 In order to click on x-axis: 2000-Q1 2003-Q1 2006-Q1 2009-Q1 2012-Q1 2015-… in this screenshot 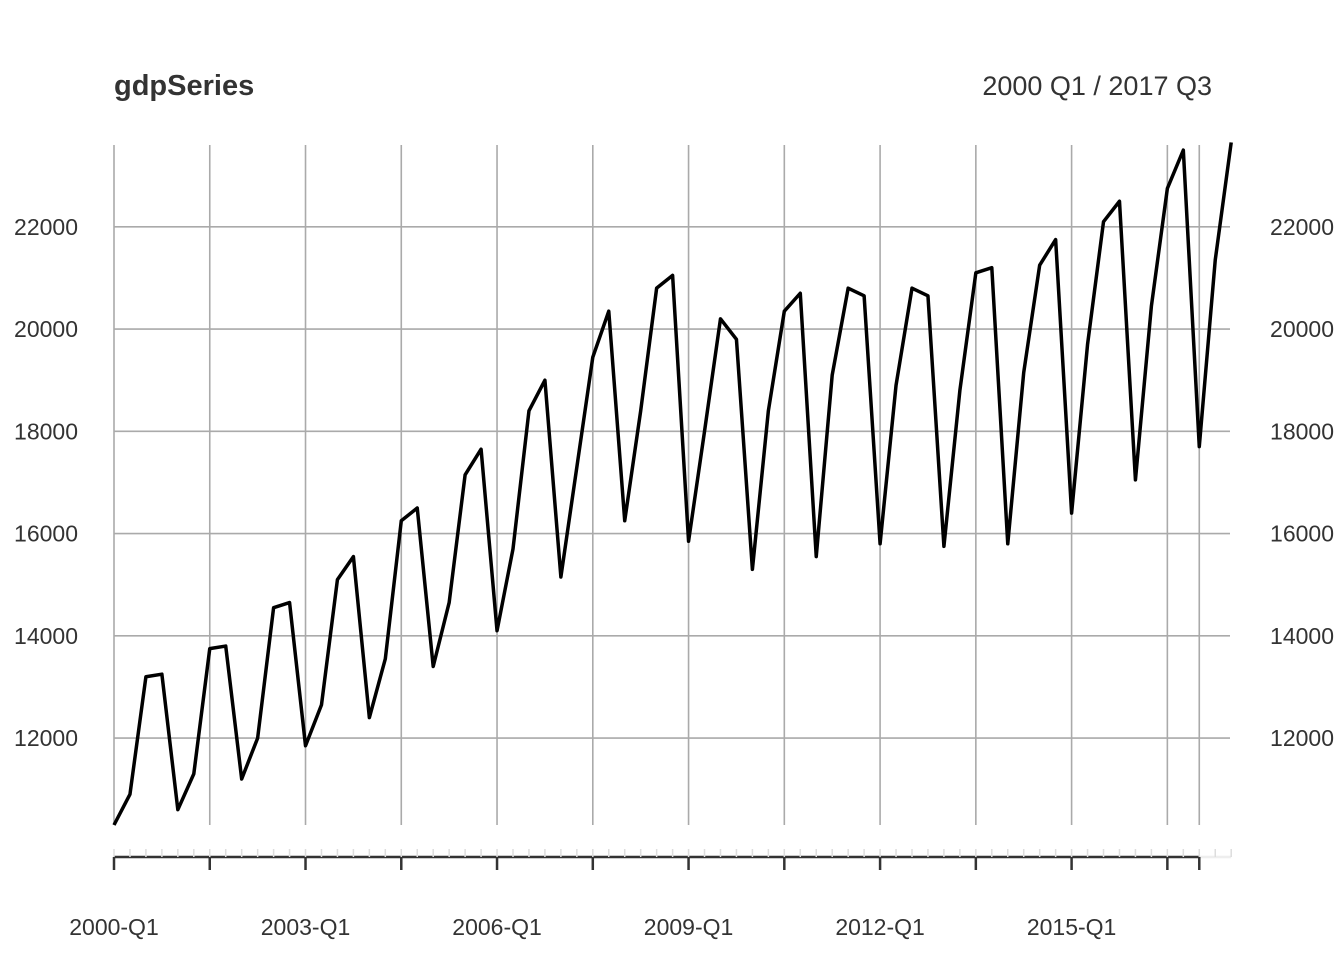, I will do `click(650, 894)`.